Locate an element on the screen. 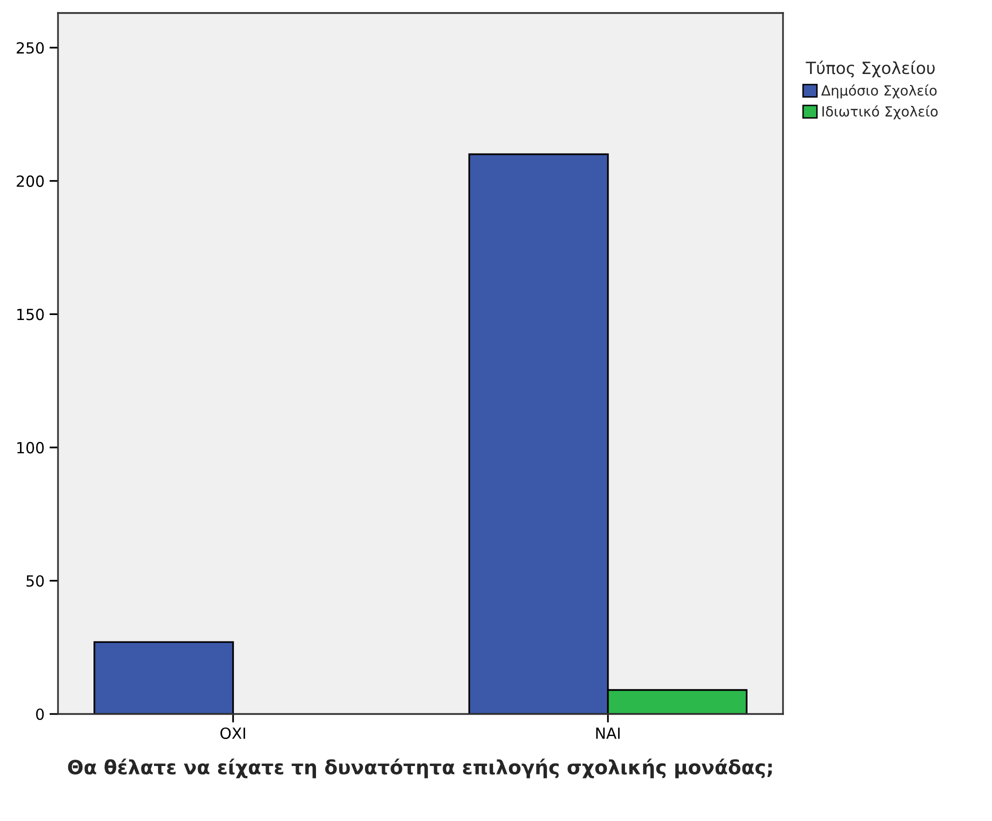 This screenshot has width=992, height=821. y-tick-label: 0 is located at coordinates (40, 714).